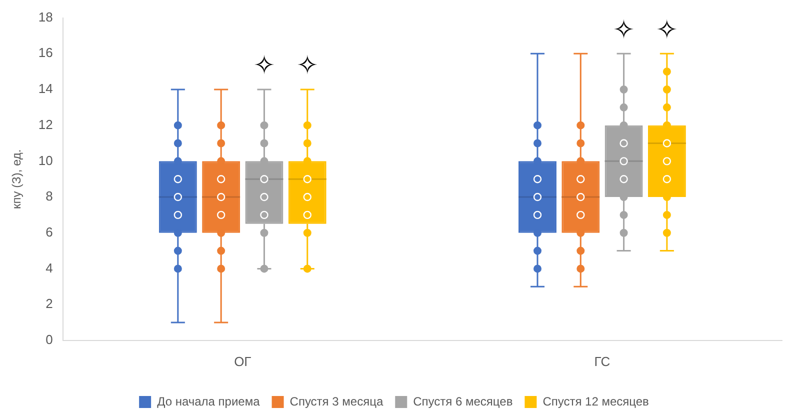 The height and width of the screenshot is (418, 792). Describe the element at coordinates (602, 361) in the screenshot. I see `x-tick-label: ГС` at that location.